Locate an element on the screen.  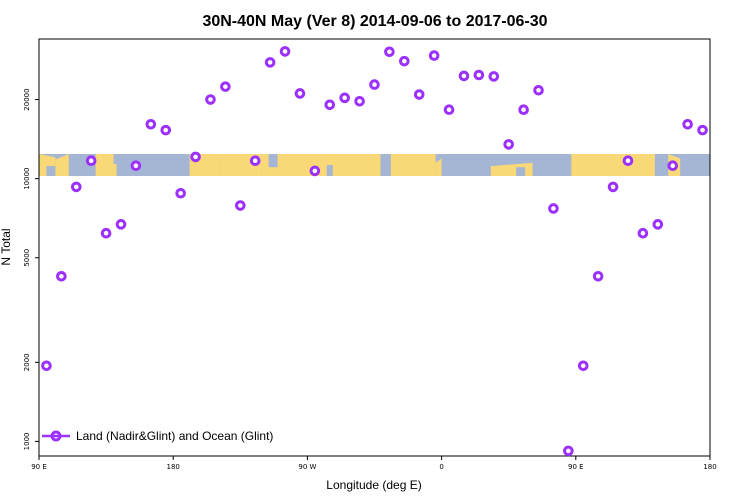
legend-marker-swatch is located at coordinates (56, 436).